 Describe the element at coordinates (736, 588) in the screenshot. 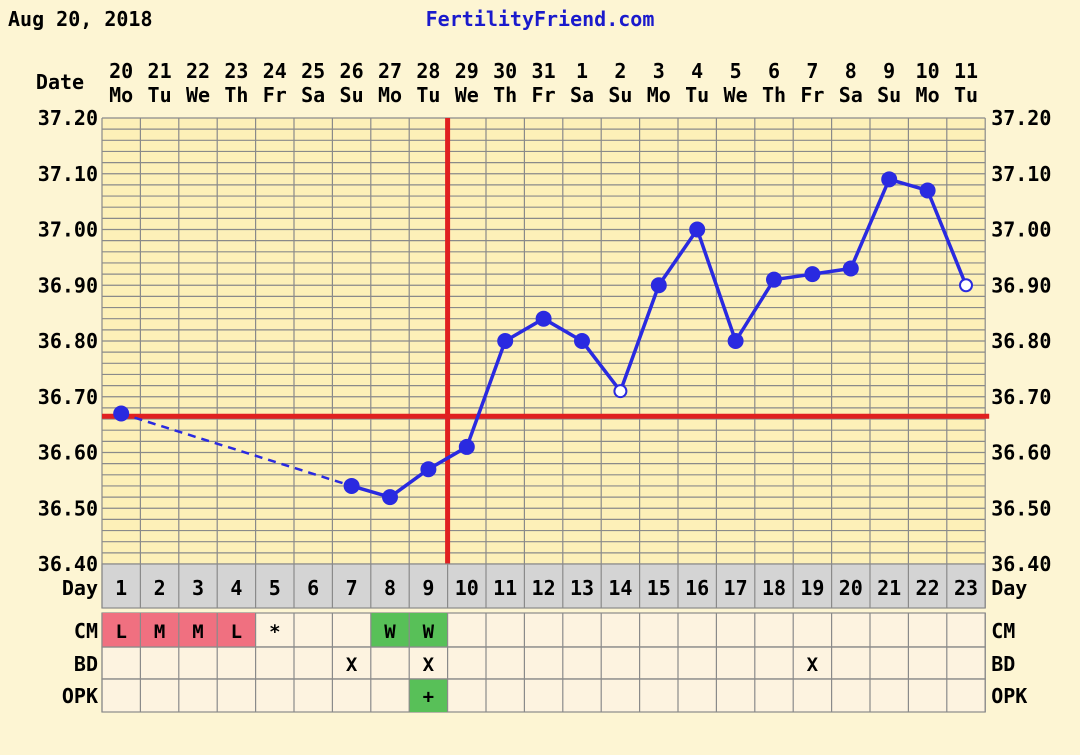

I see `day-number: 17` at that location.